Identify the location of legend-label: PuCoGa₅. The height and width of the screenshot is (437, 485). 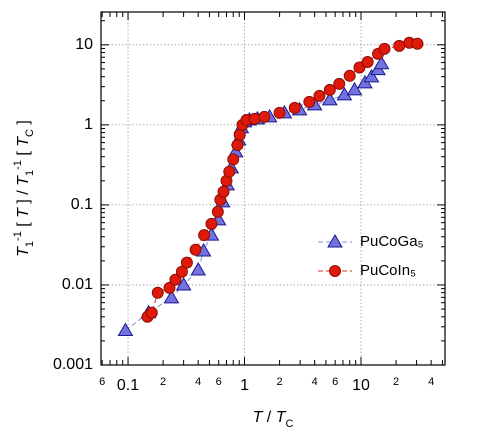
(392, 241).